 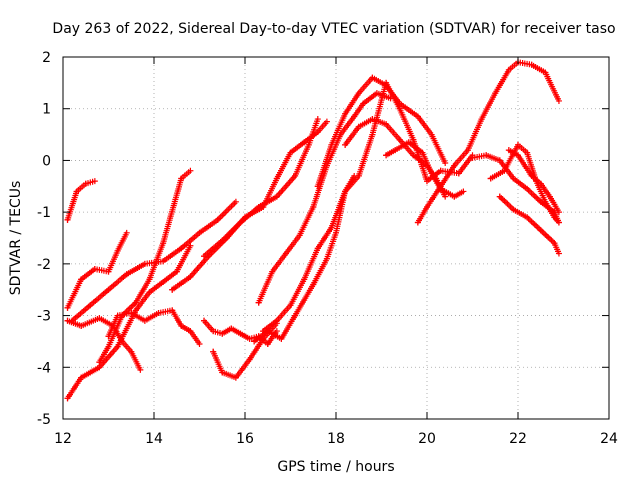 I want to click on y-tick-label: -5, so click(x=44, y=420).